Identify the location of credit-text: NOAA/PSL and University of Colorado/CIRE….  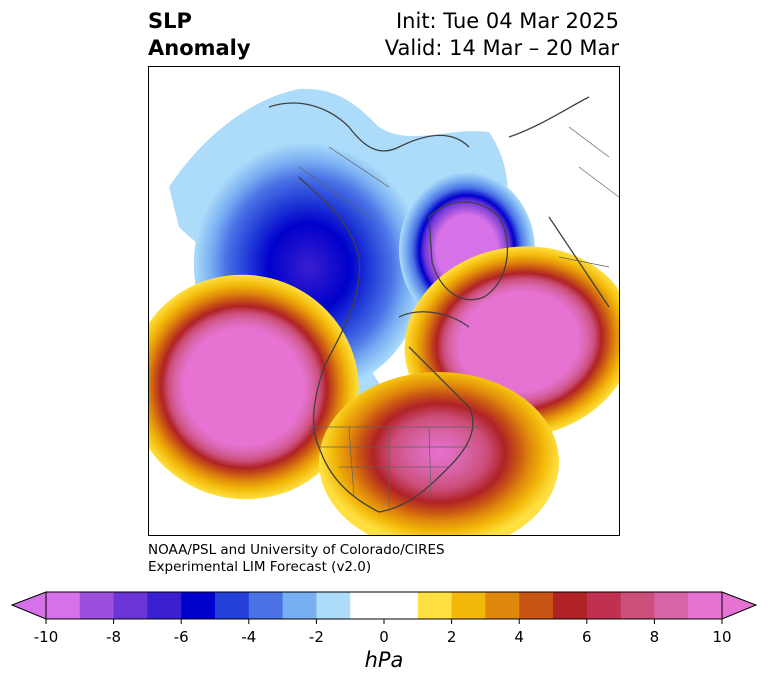
(296, 559).